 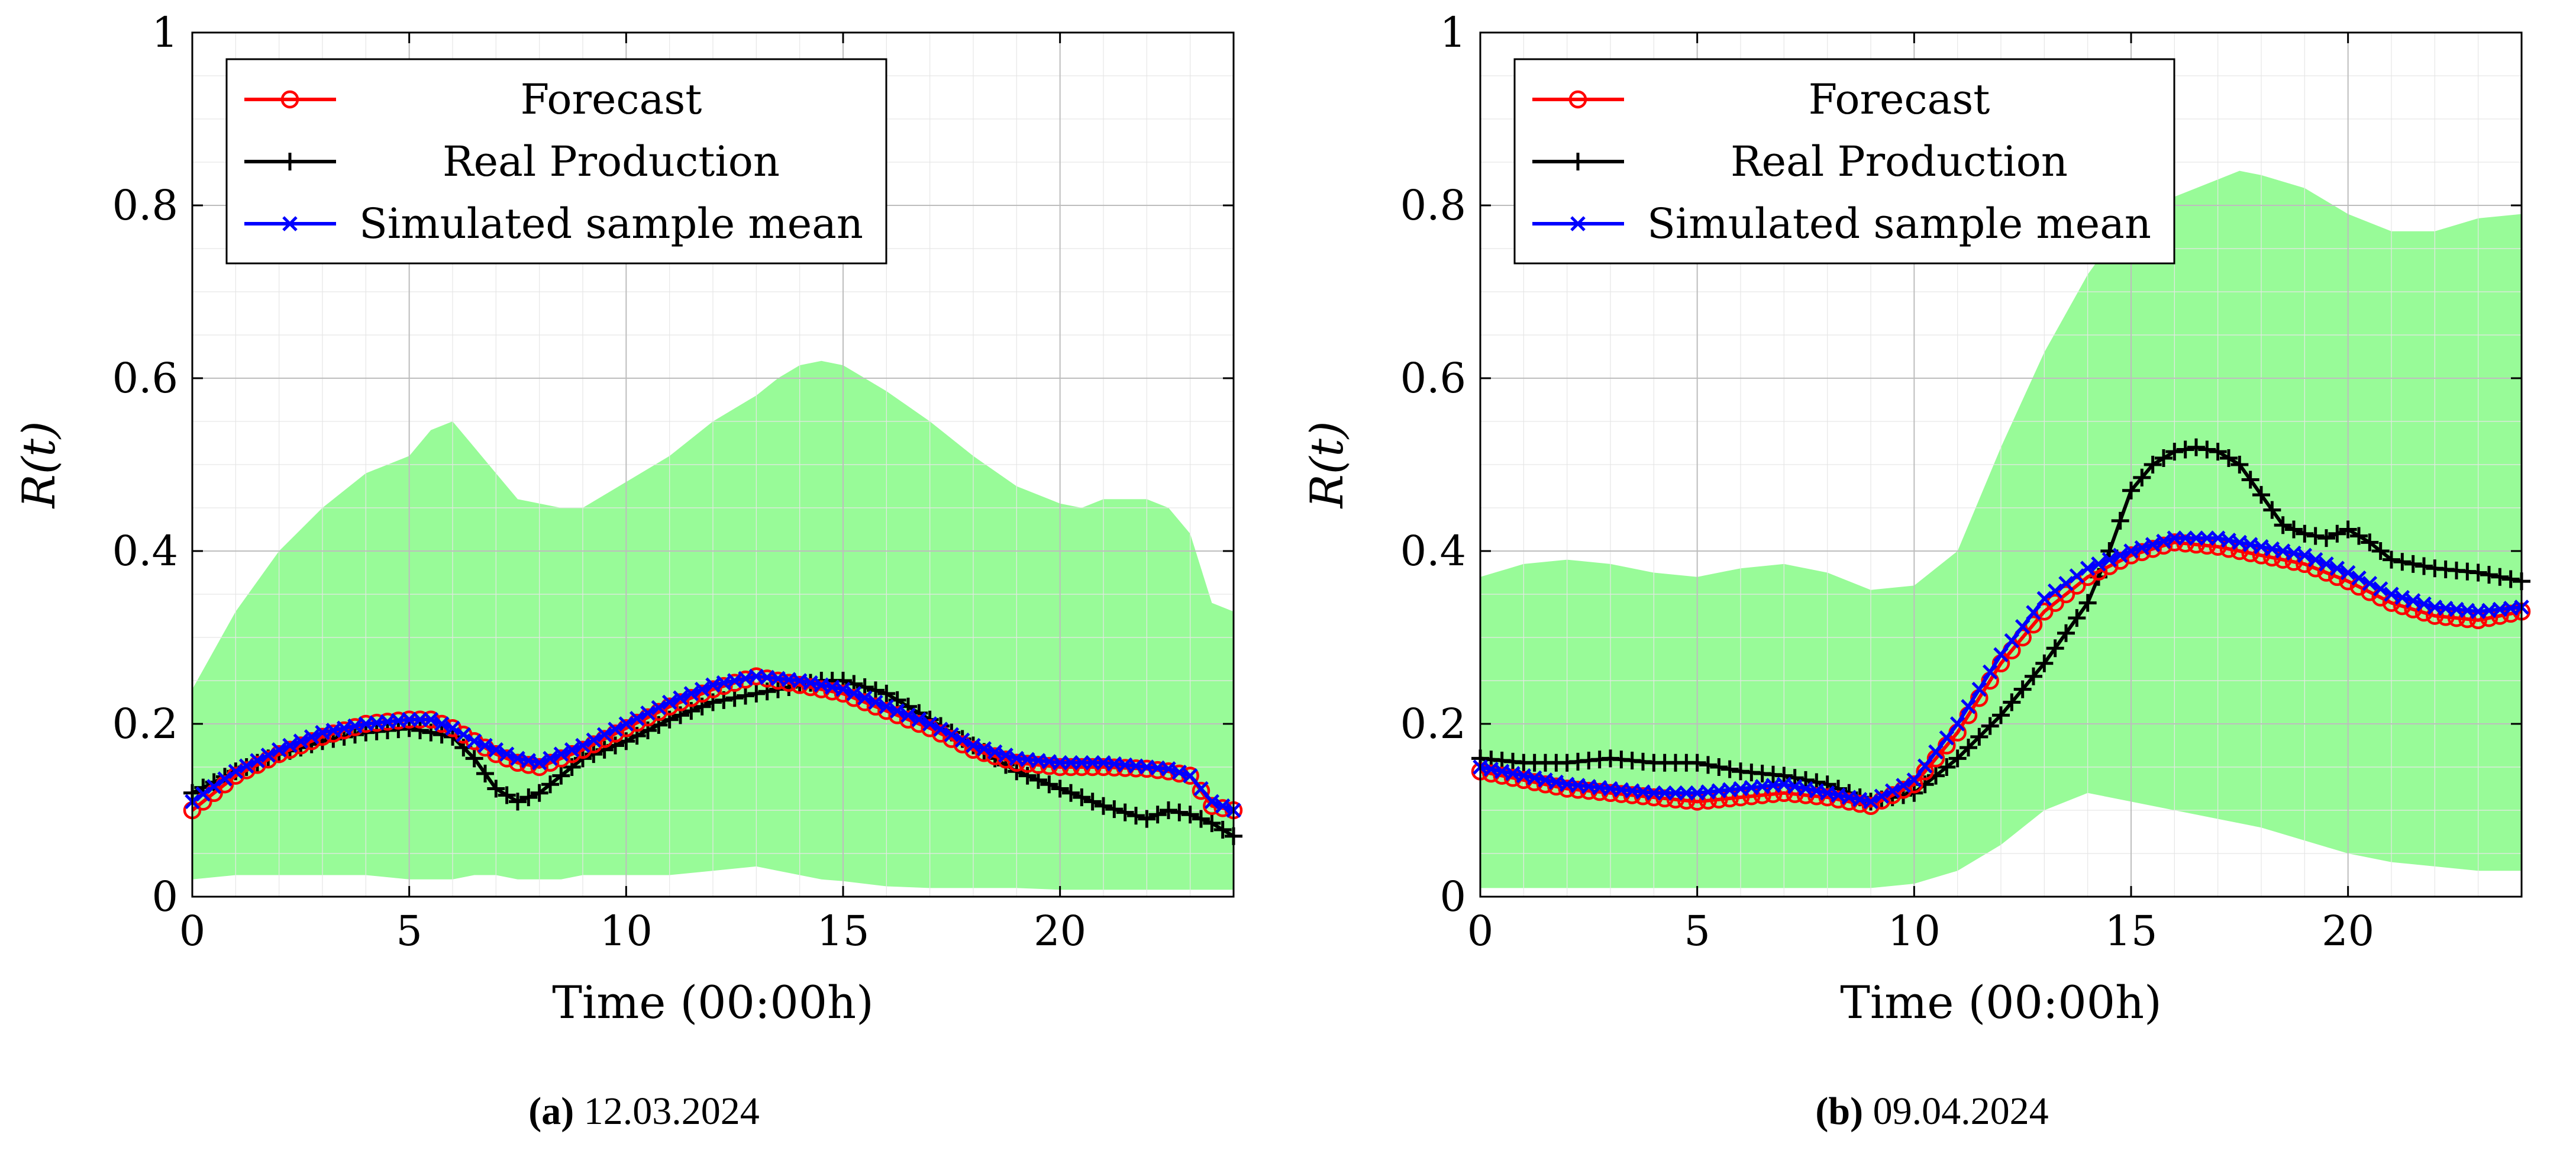 I want to click on y-tick-label: 0.2, so click(x=145, y=724).